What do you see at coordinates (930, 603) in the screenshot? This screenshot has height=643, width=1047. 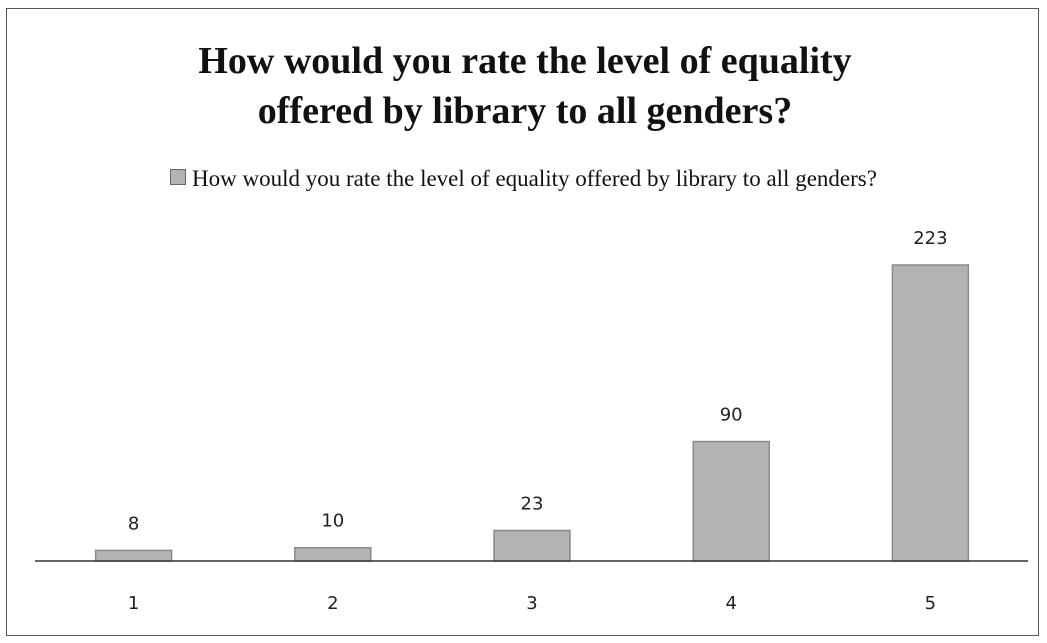 I see `x-tick-label: 5` at bounding box center [930, 603].